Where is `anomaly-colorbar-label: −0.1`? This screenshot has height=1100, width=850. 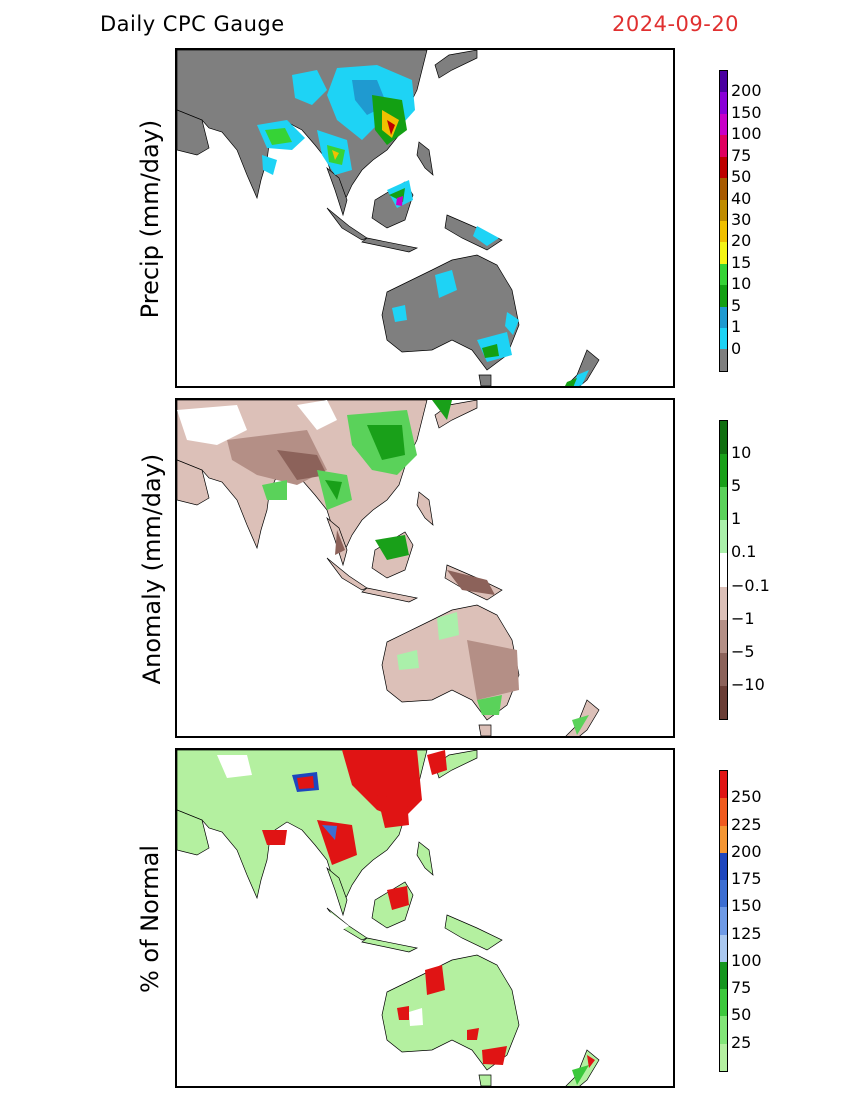
anomaly-colorbar-label: −0.1 is located at coordinates (750, 585).